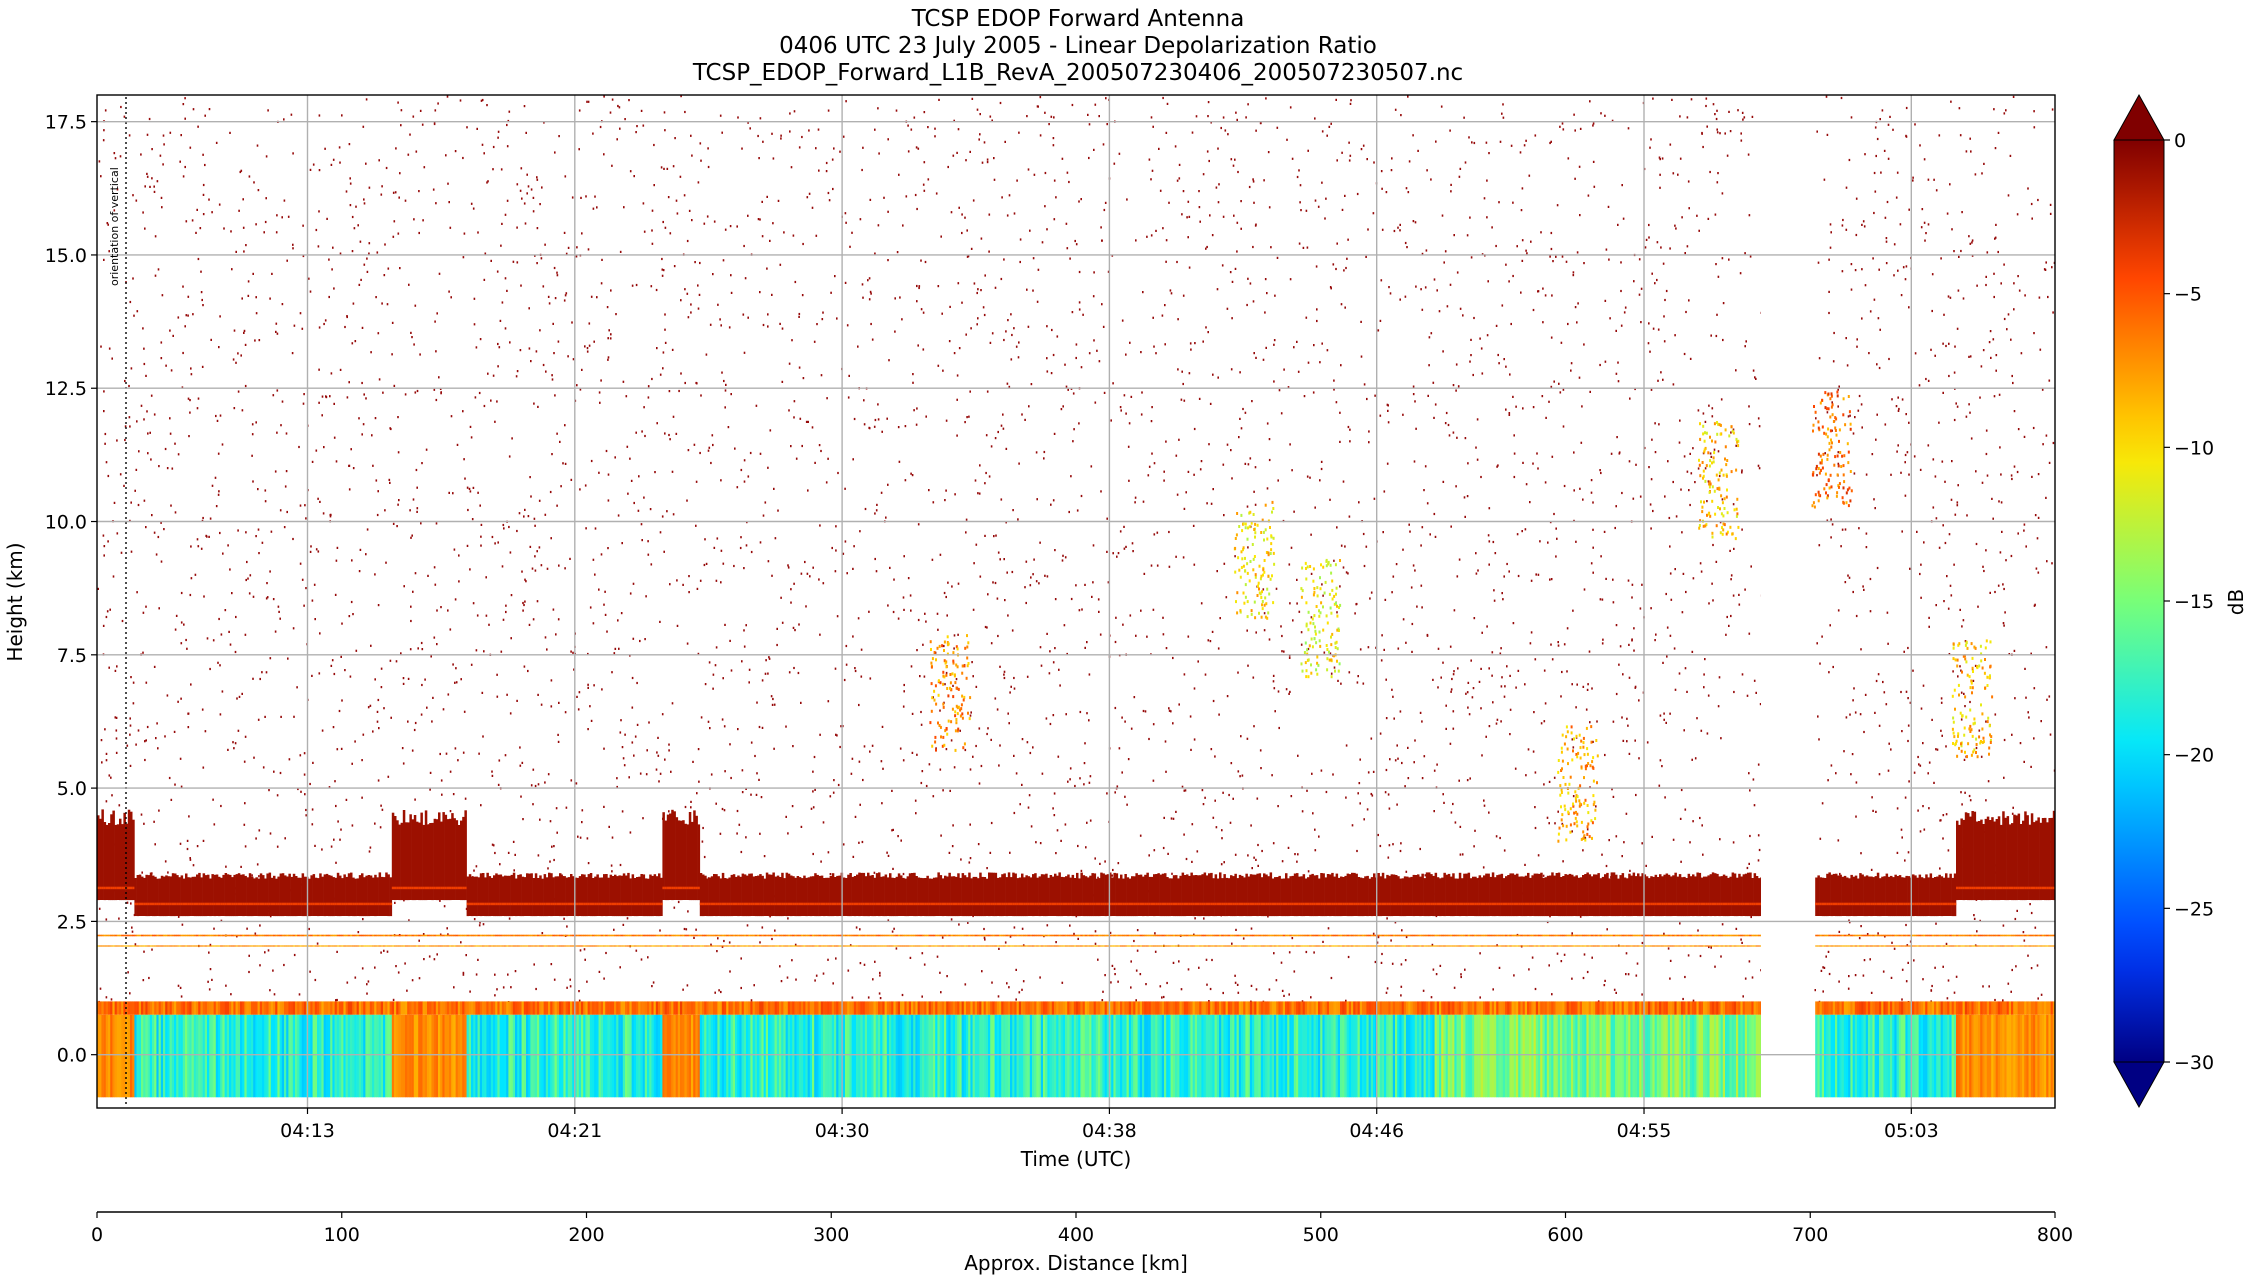 The width and height of the screenshot is (2250, 1275). Describe the element at coordinates (71, 589) in the screenshot. I see `y-axis: 0.0 2.5 5.0 7.5 10.0 12.5 15.0 17.5` at that location.